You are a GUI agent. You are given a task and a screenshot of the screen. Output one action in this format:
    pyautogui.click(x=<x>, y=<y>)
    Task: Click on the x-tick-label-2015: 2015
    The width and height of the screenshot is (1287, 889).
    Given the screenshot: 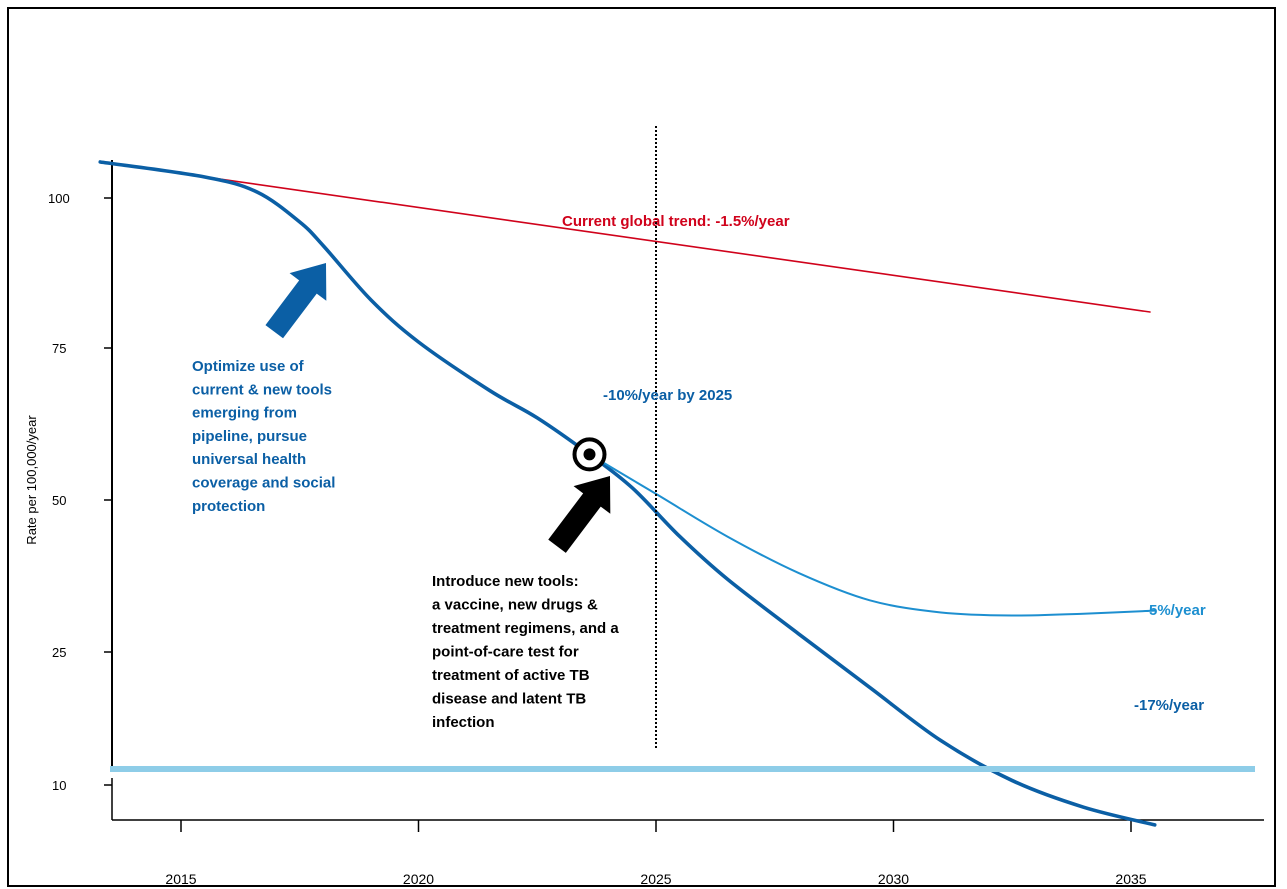 What is the action you would take?
    pyautogui.click(x=180, y=879)
    